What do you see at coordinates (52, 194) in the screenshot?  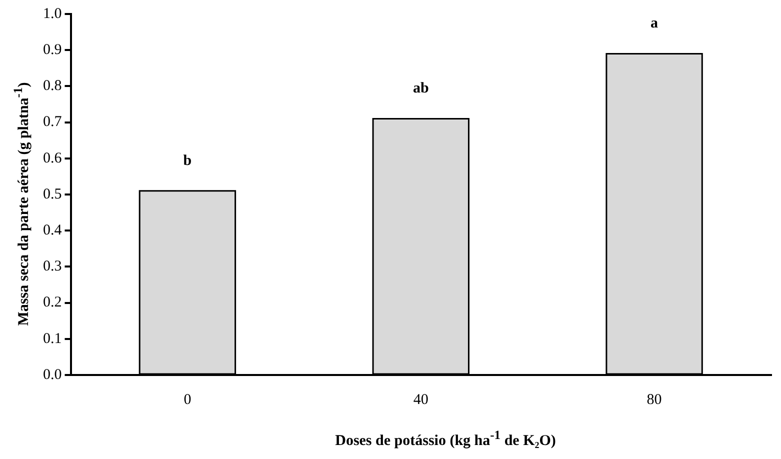 I see `y-tick-label: 0.5` at bounding box center [52, 194].